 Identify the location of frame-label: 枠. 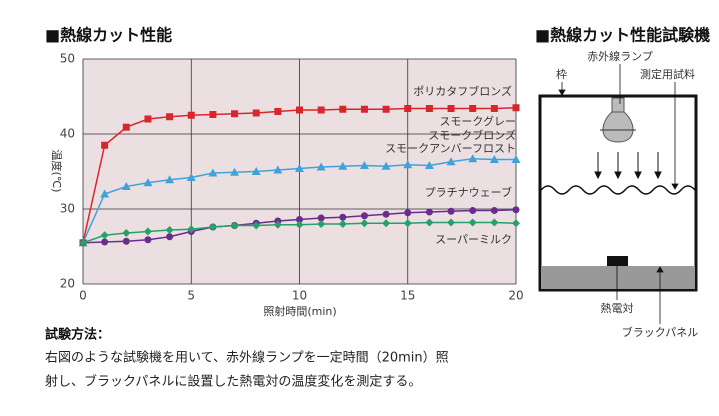
(561, 74).